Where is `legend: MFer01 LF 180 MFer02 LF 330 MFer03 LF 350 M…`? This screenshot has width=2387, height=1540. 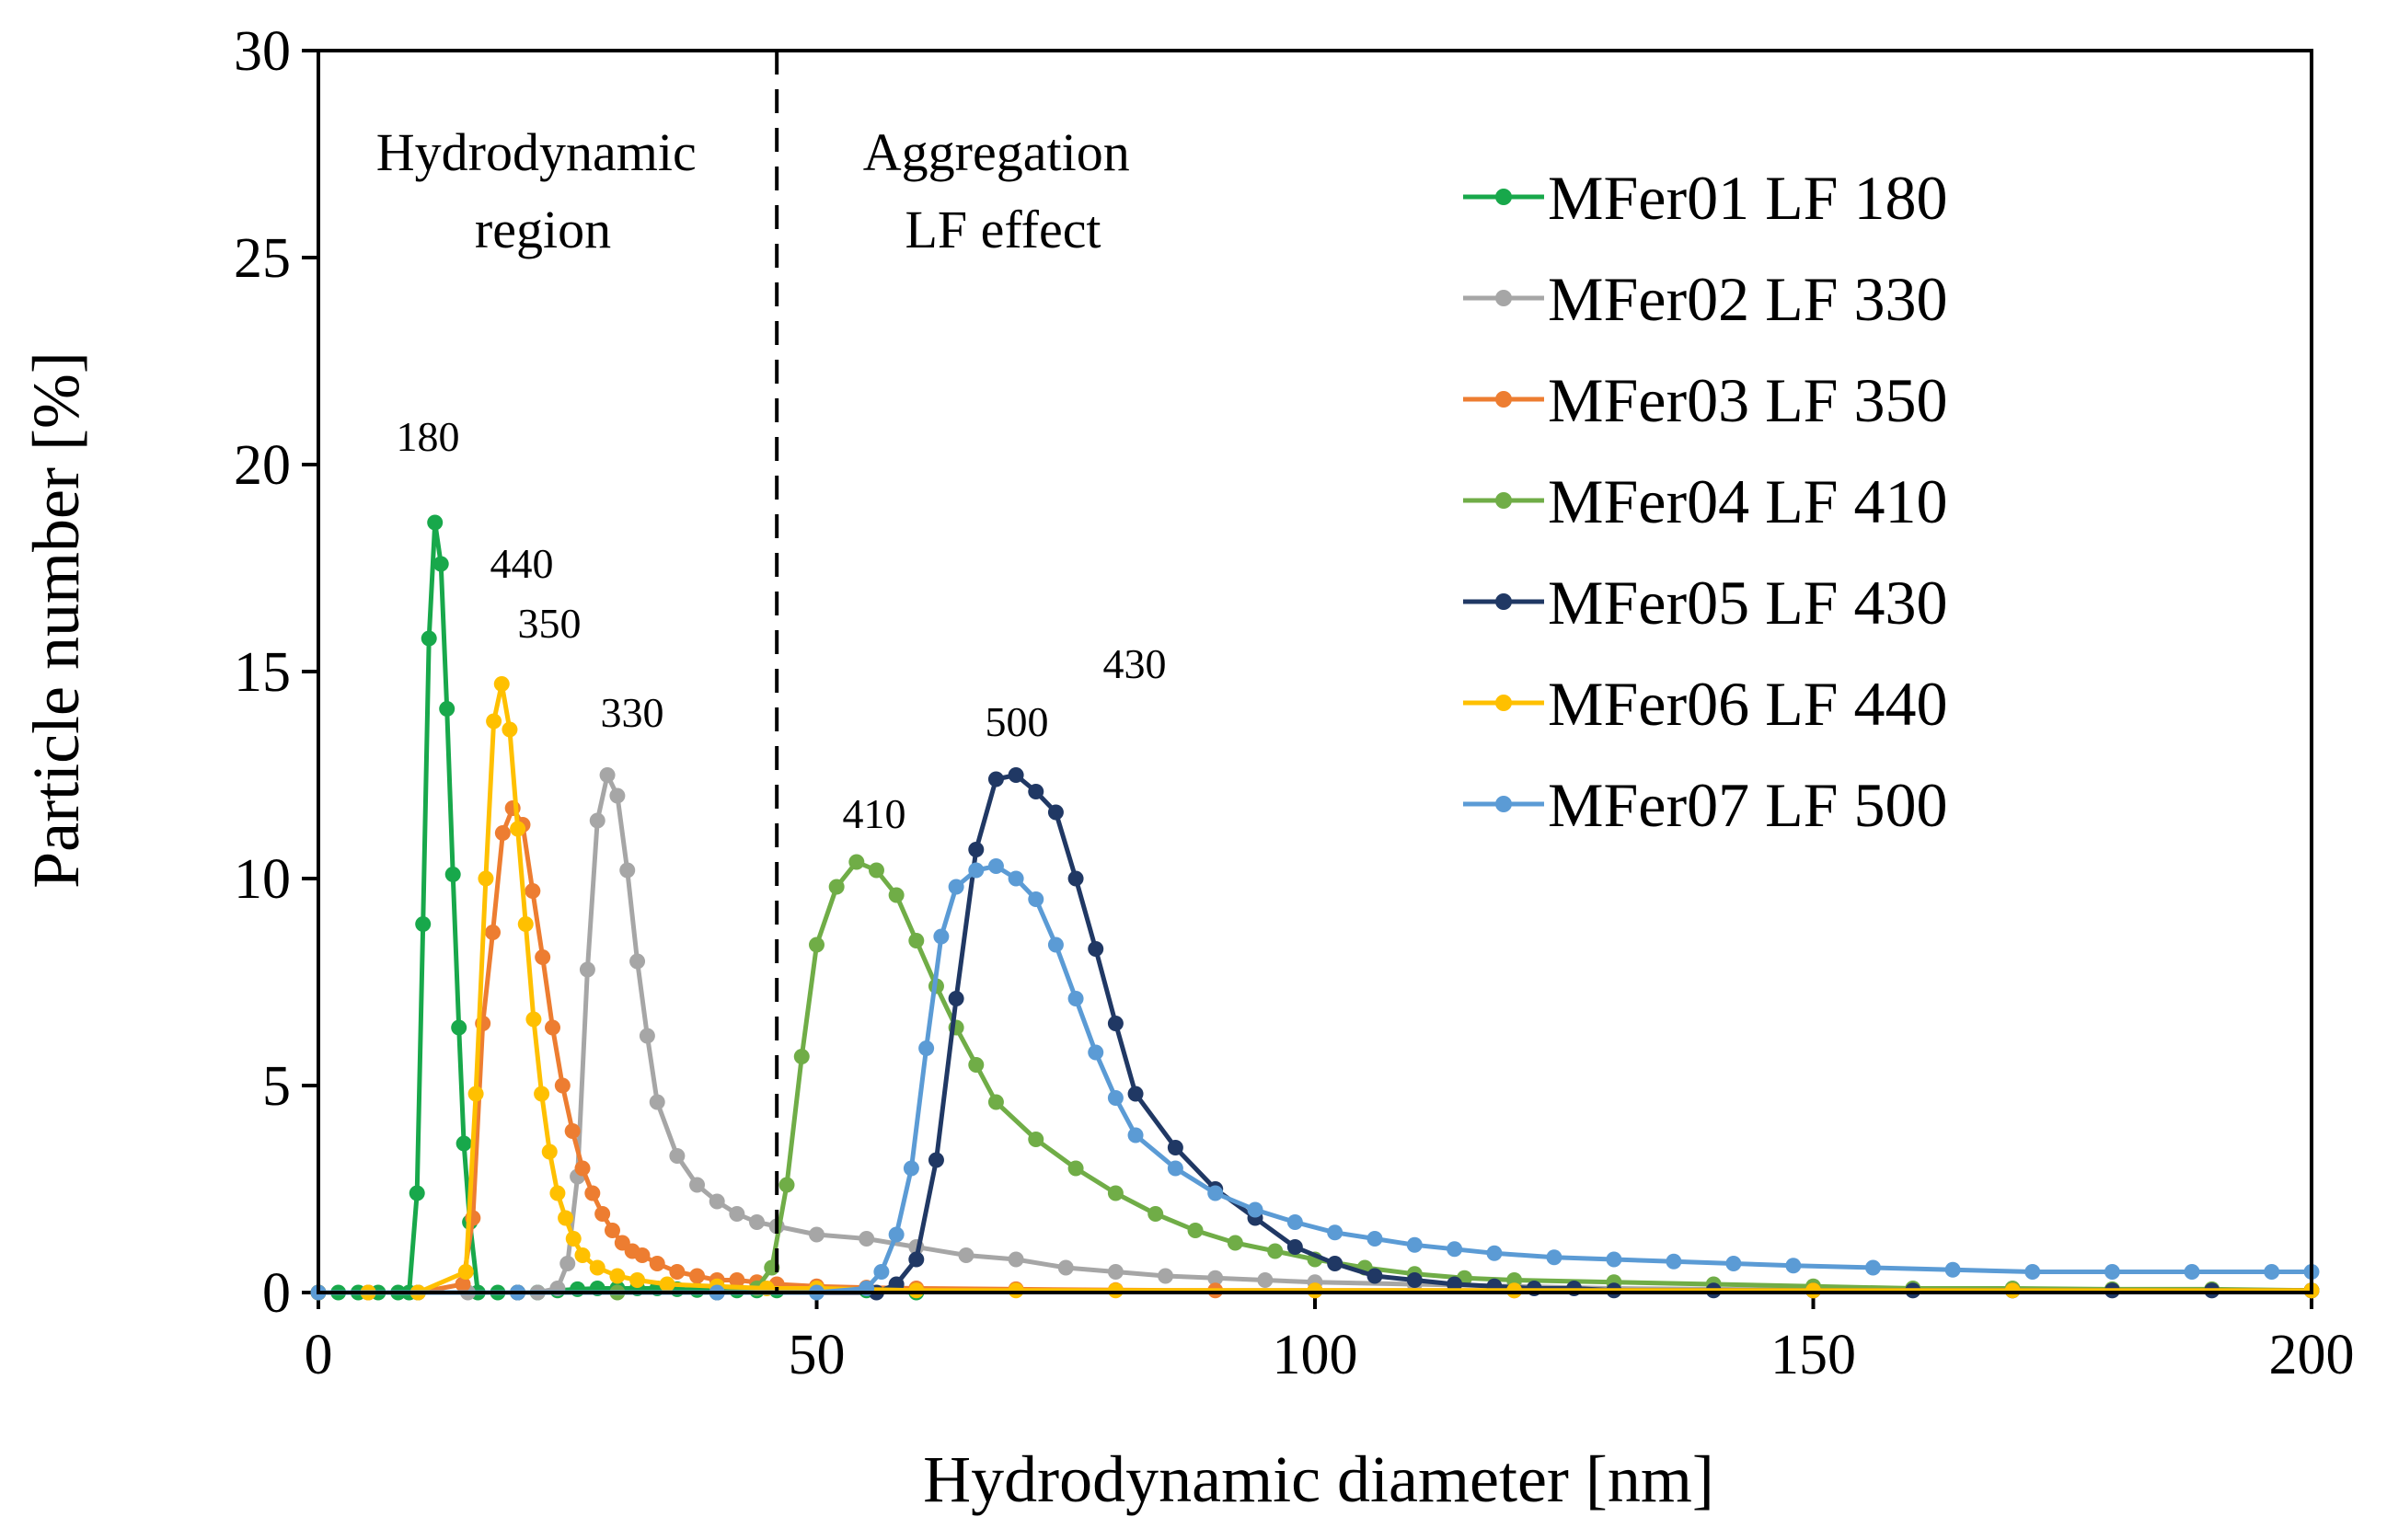 legend: MFer01 LF 180 MFer02 LF 330 MFer03 LF 350 M… is located at coordinates (1705, 501).